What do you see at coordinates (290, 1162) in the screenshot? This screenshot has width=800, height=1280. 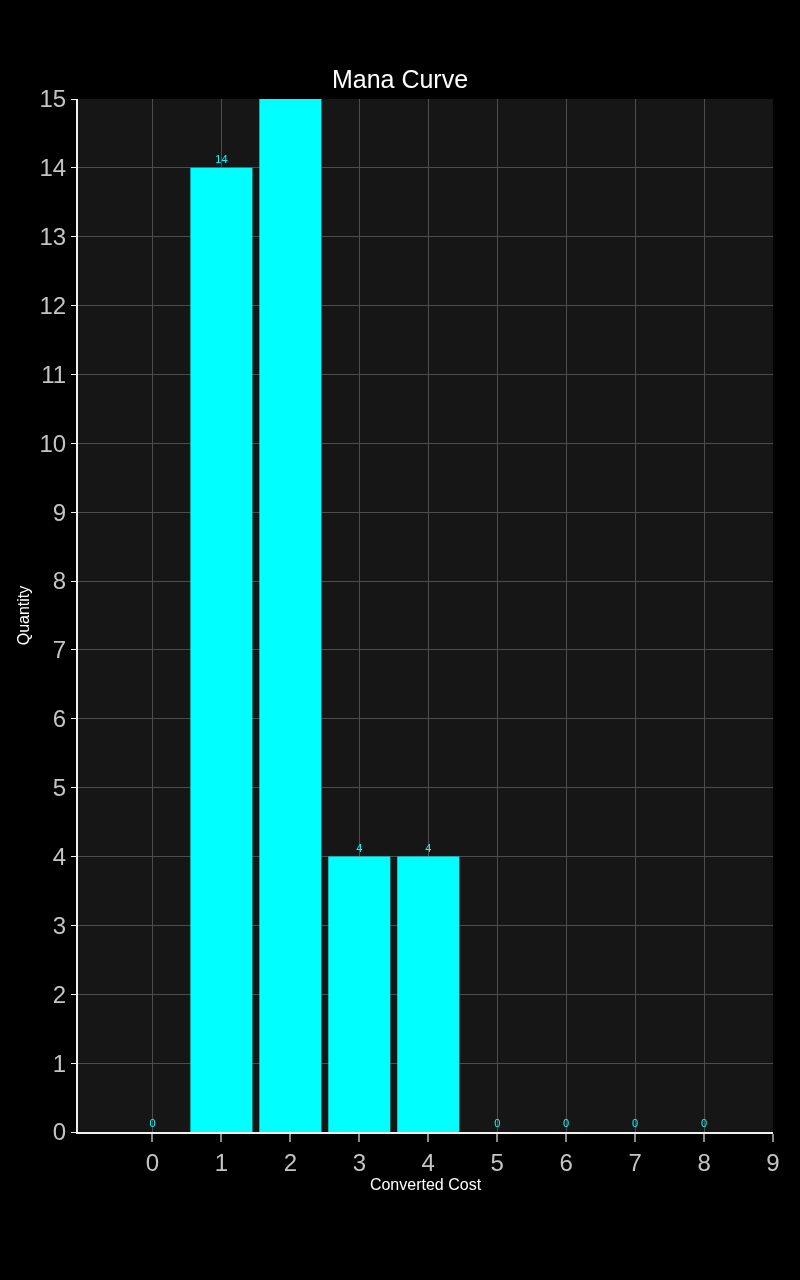 I see `x-tick-label: 2` at bounding box center [290, 1162].